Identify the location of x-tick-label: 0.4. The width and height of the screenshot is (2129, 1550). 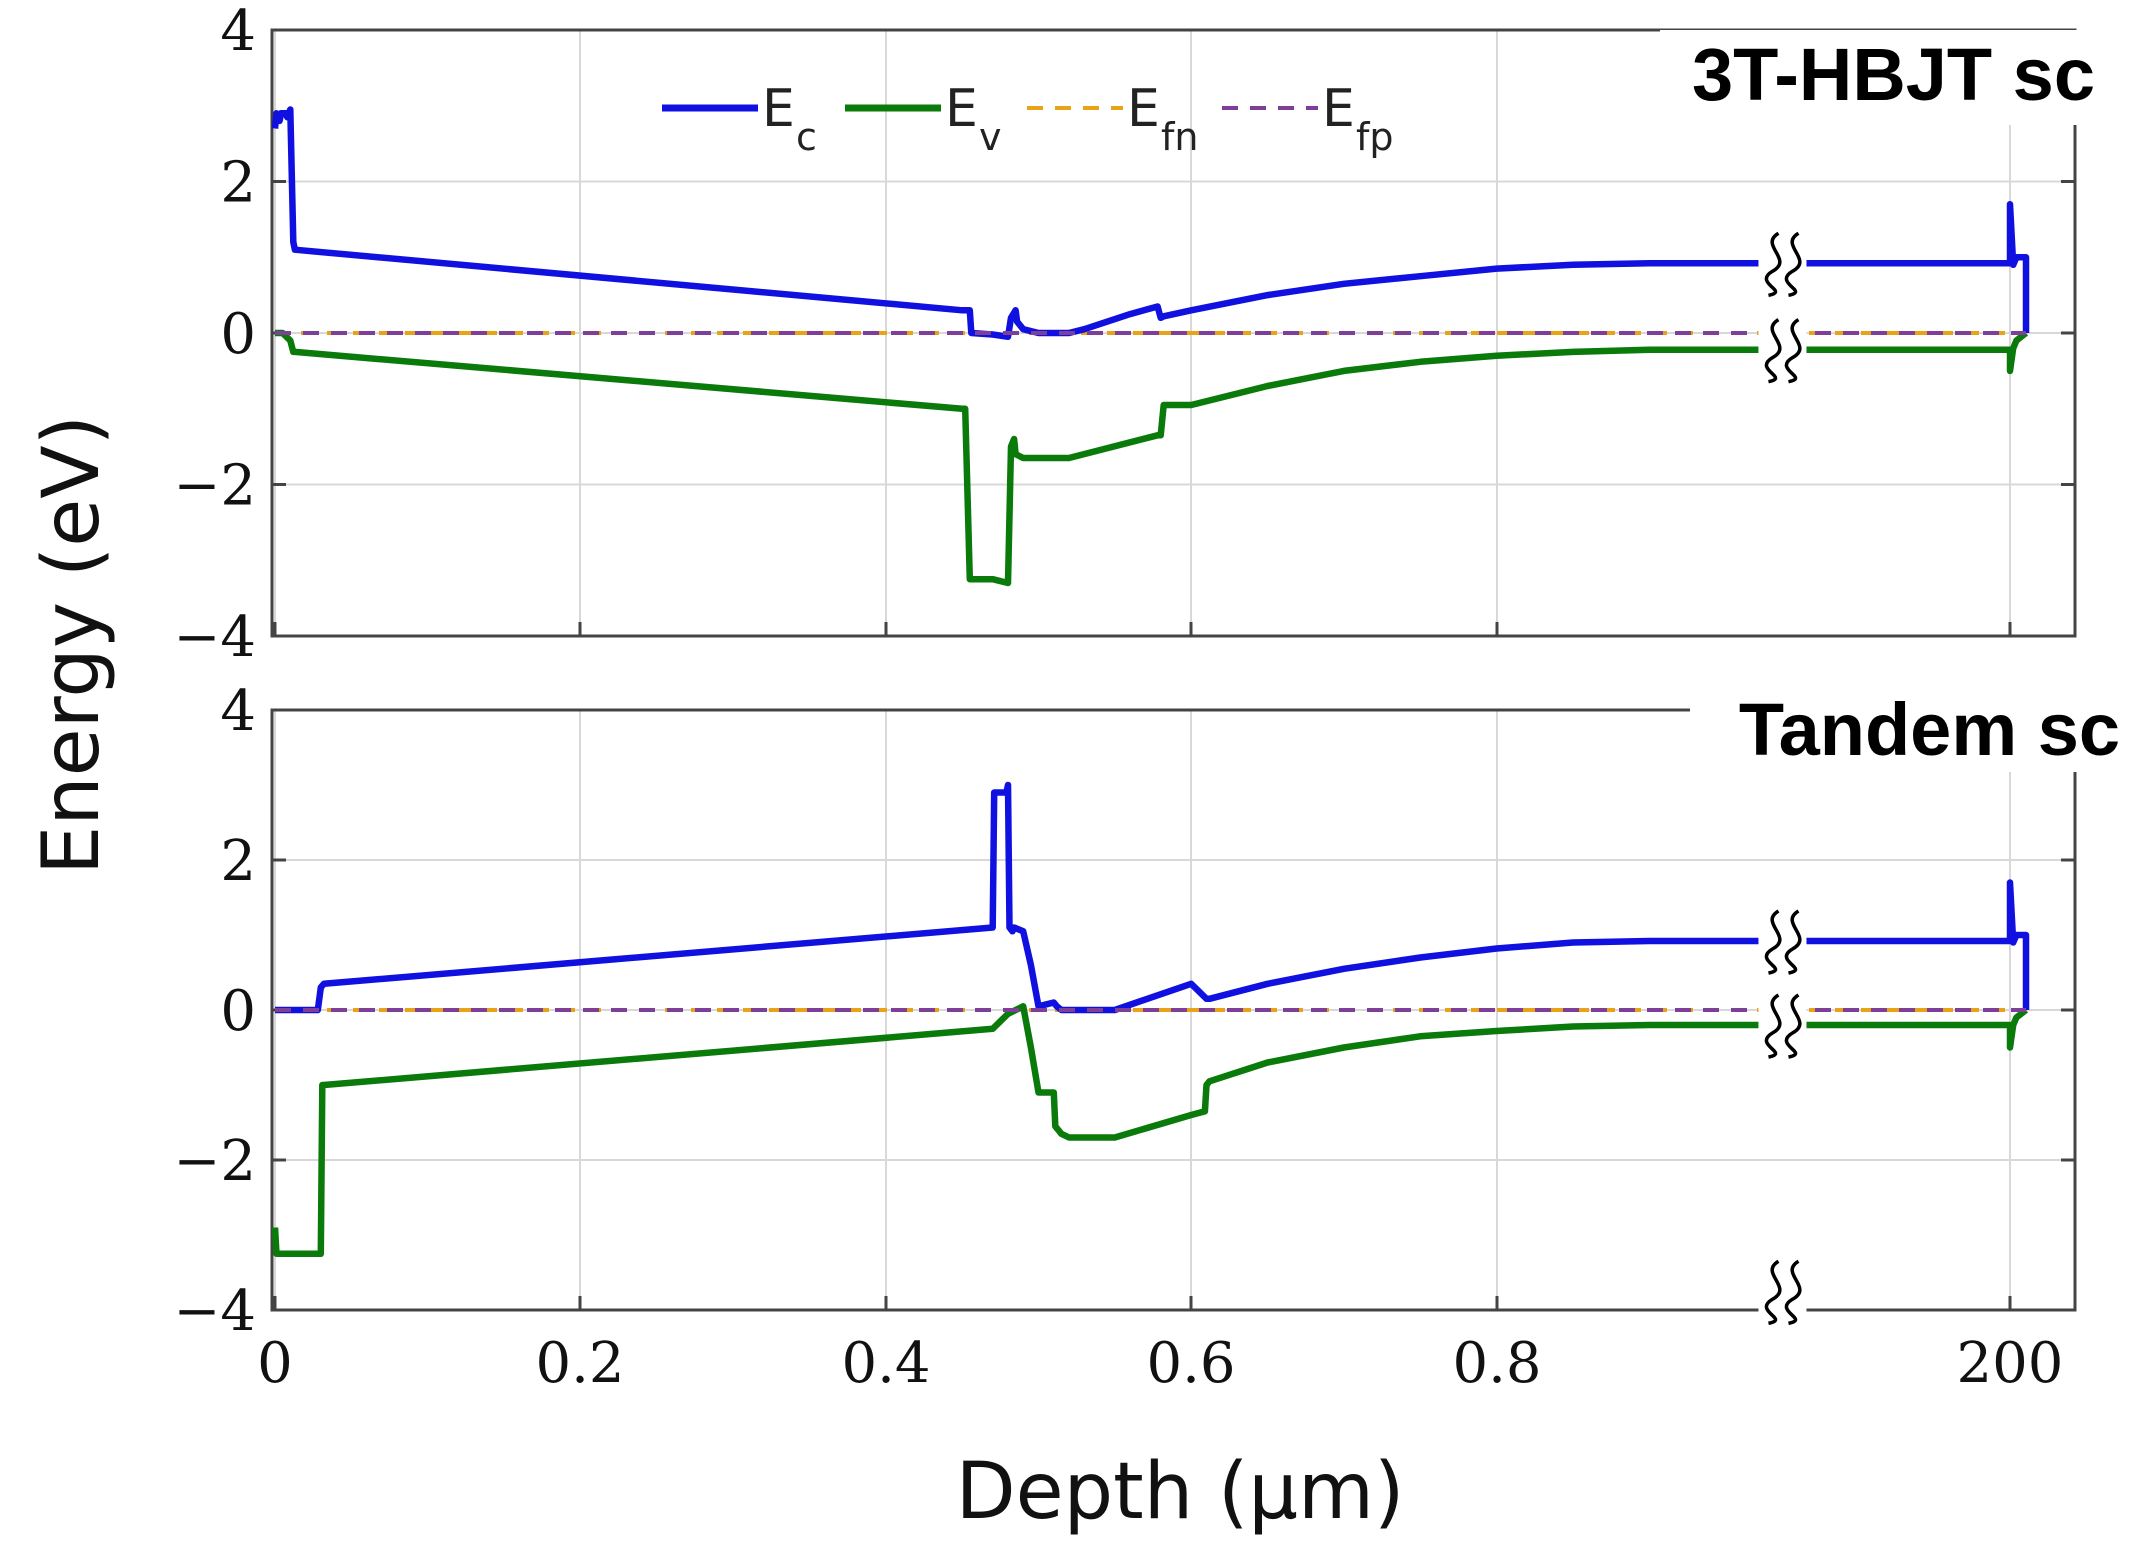
(885, 1363).